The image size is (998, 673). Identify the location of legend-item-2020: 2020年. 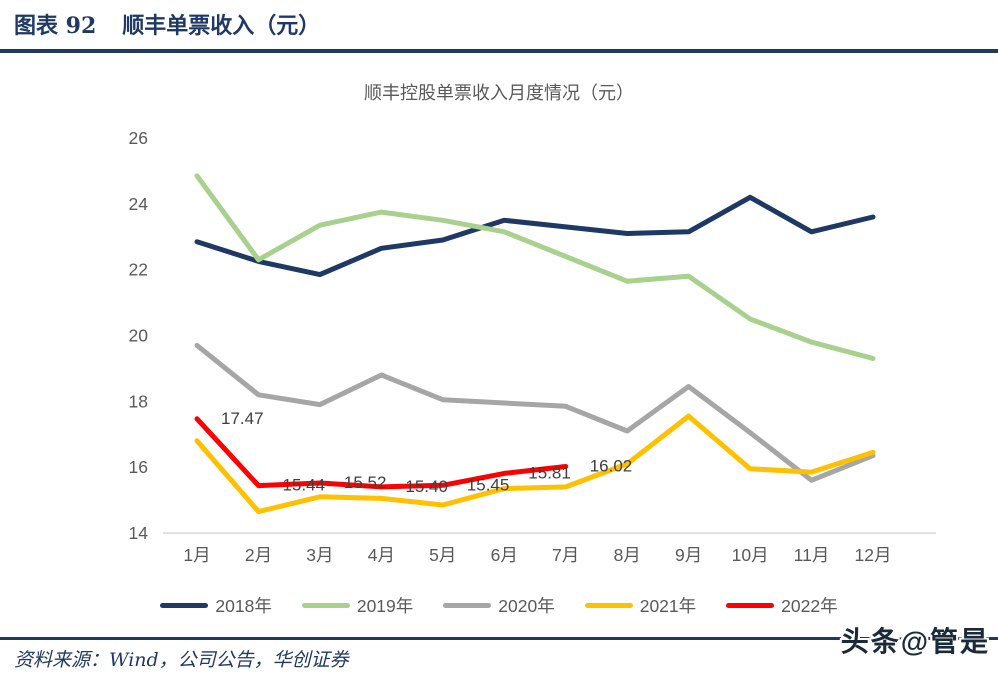
(499, 605).